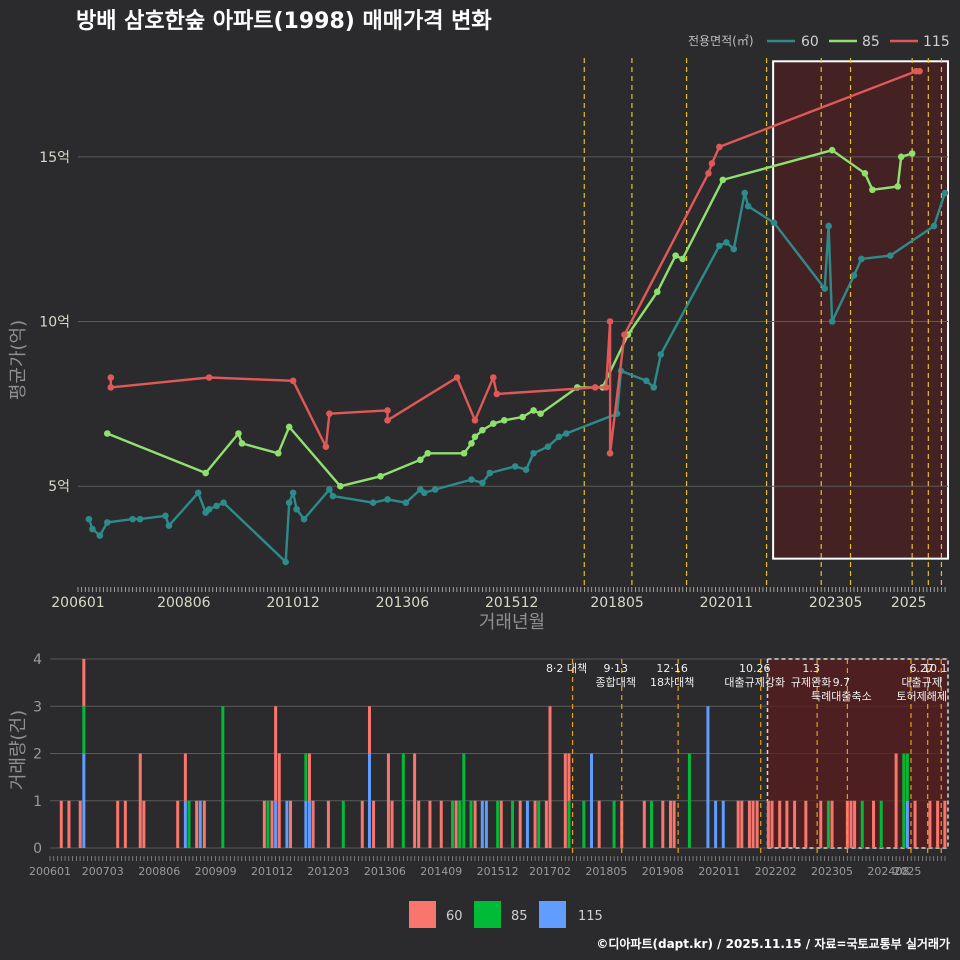 Image resolution: width=960 pixels, height=960 pixels. What do you see at coordinates (921, 682) in the screenshot?
I see `policy-annotation: 대출규제` at bounding box center [921, 682].